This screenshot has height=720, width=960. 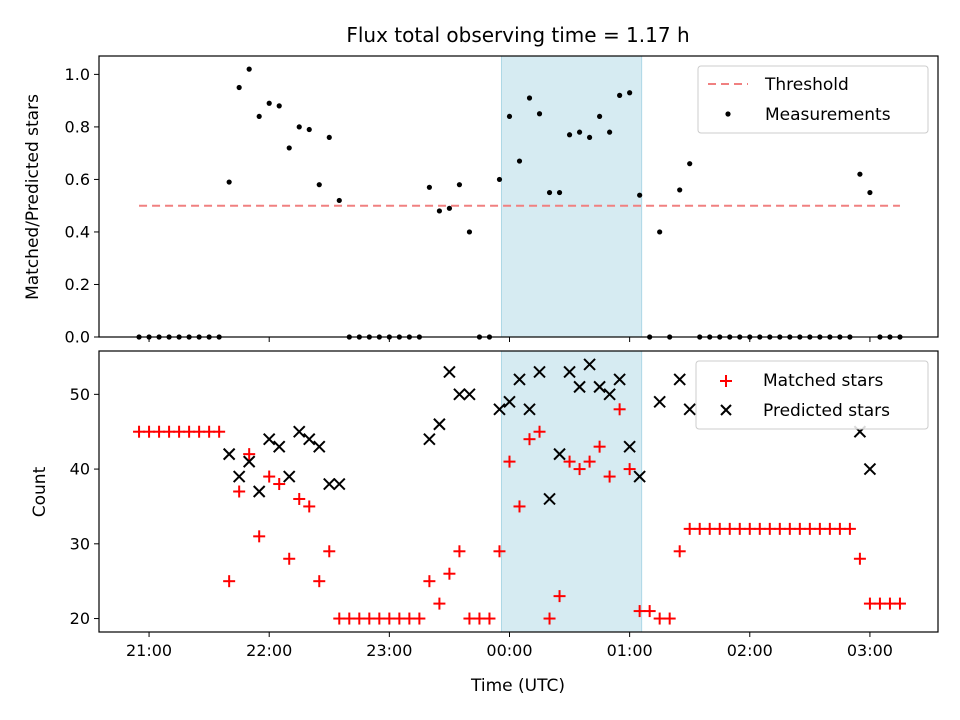 I want to click on highlight-window-bottom, so click(x=571, y=491).